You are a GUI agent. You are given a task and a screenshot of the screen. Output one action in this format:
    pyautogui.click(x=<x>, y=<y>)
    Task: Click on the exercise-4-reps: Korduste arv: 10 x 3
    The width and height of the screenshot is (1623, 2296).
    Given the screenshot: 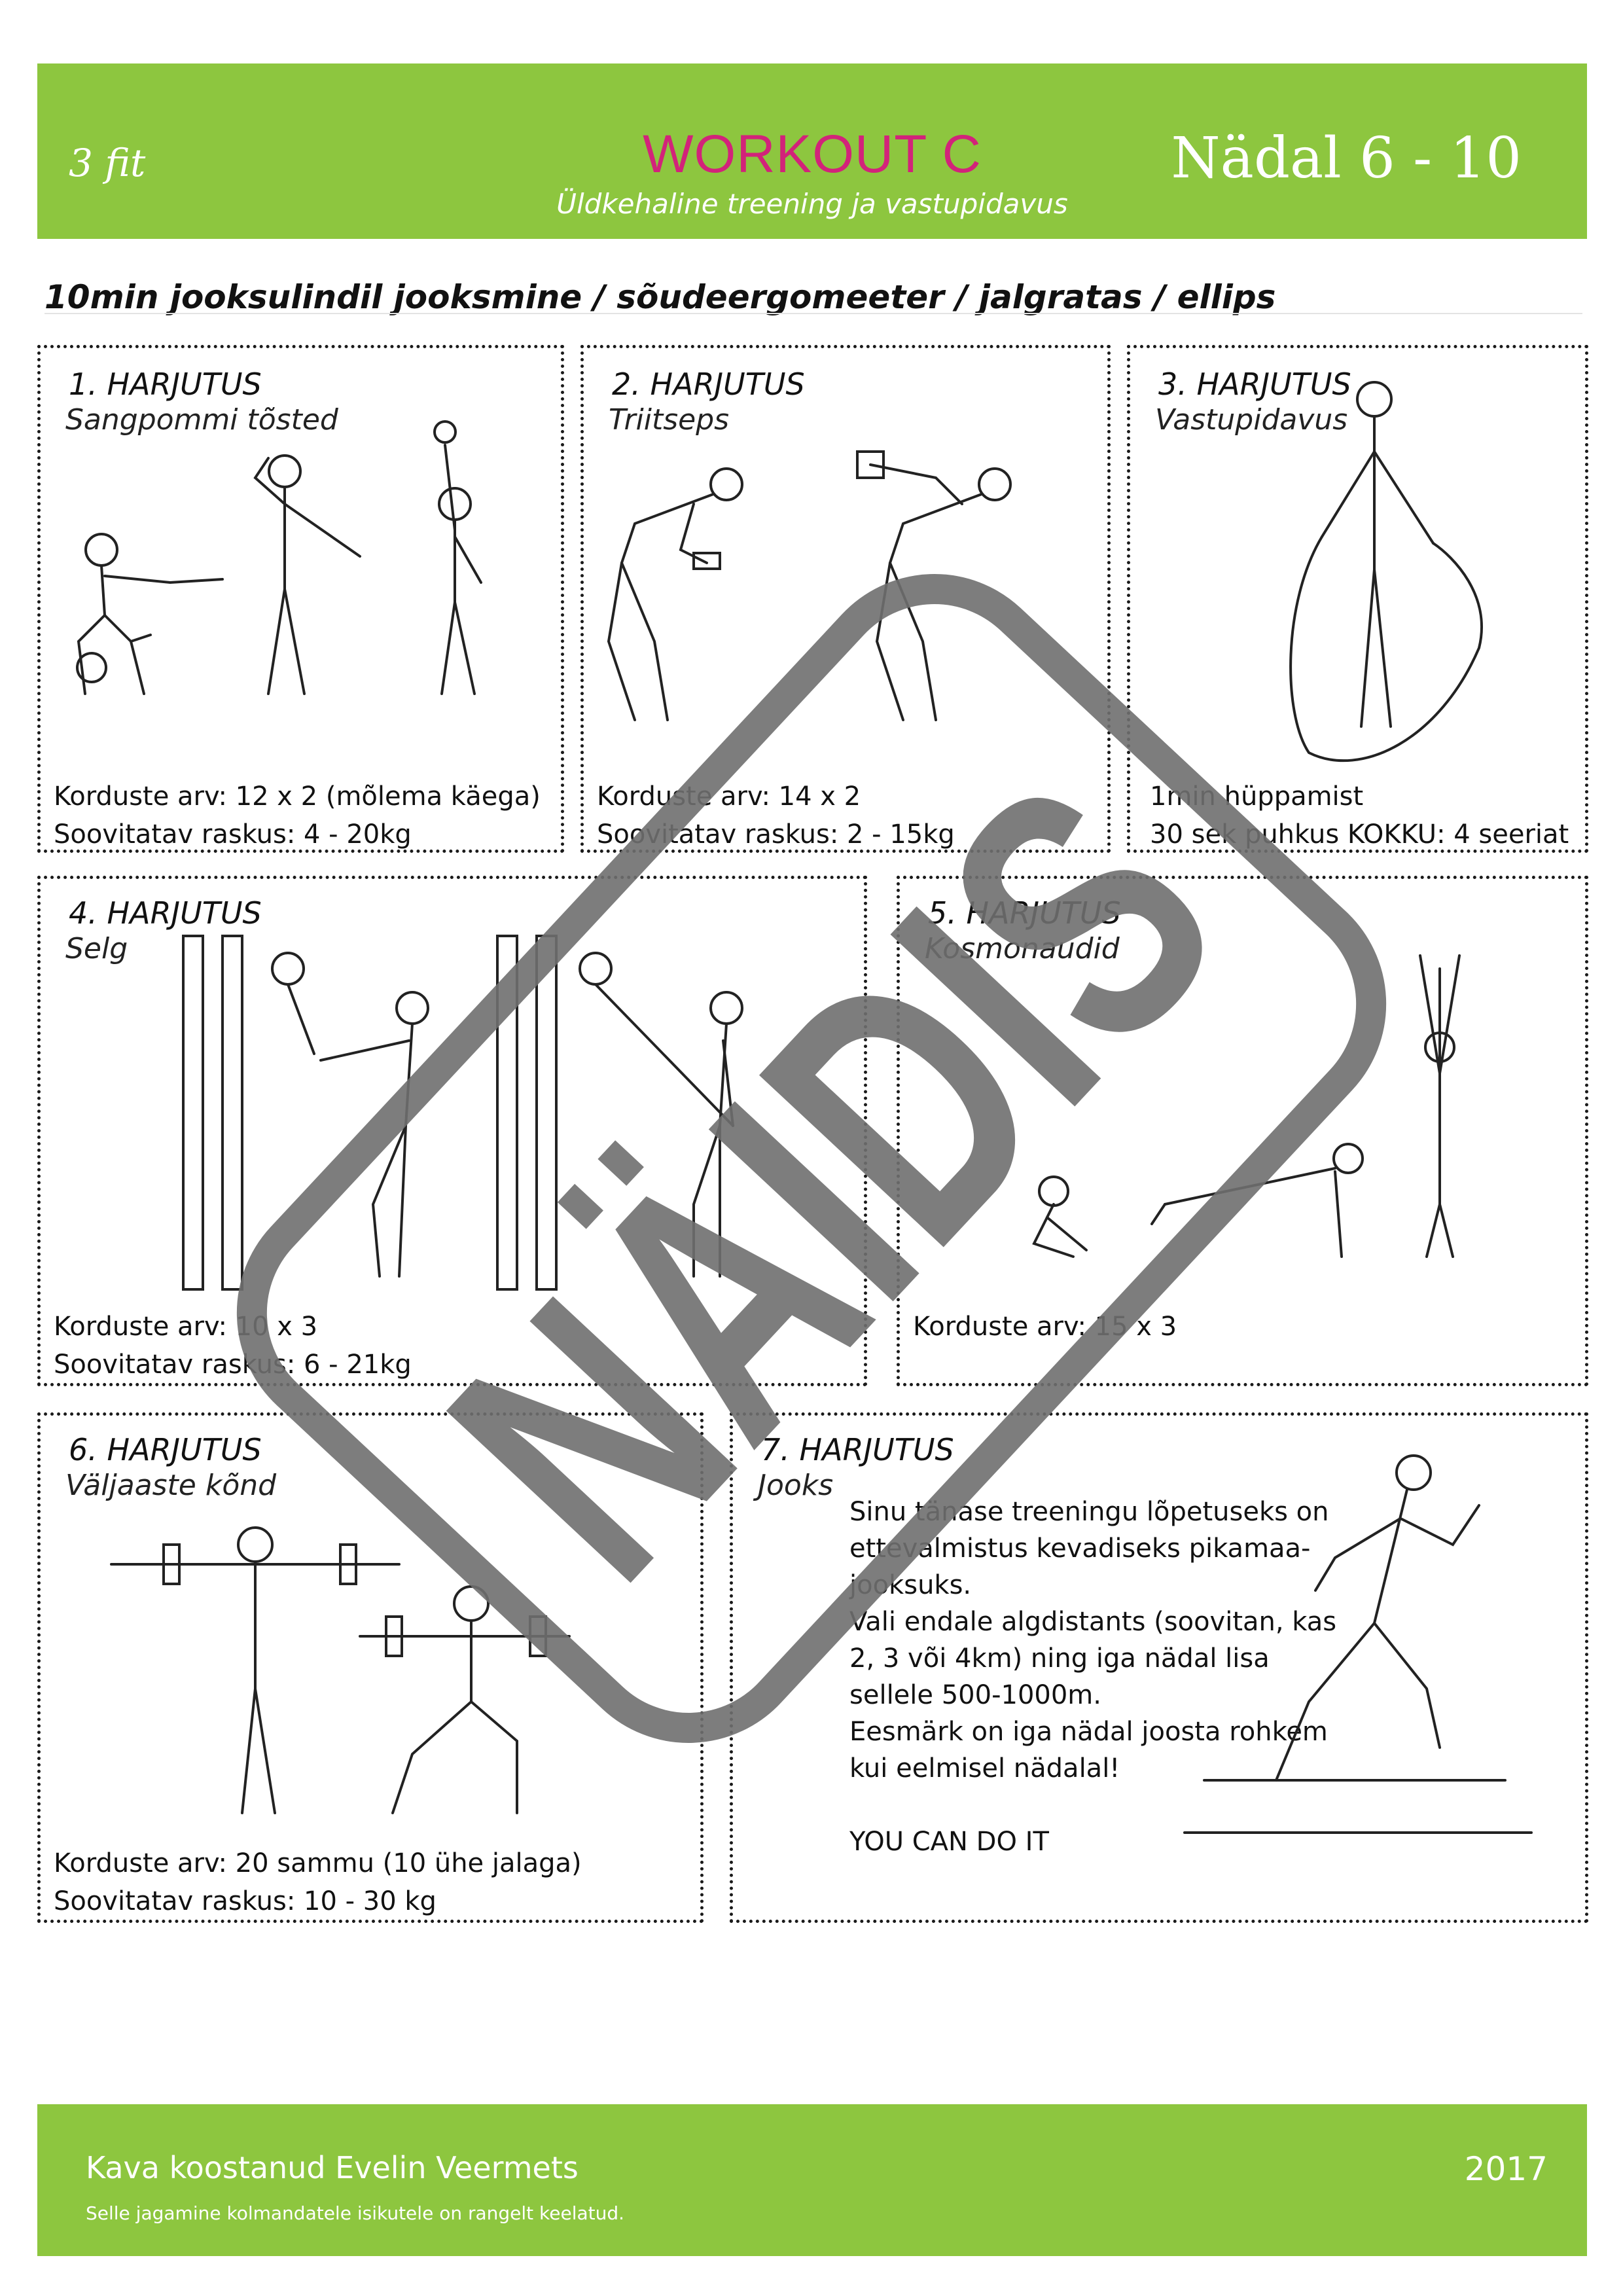 What is the action you would take?
    pyautogui.click(x=186, y=1327)
    